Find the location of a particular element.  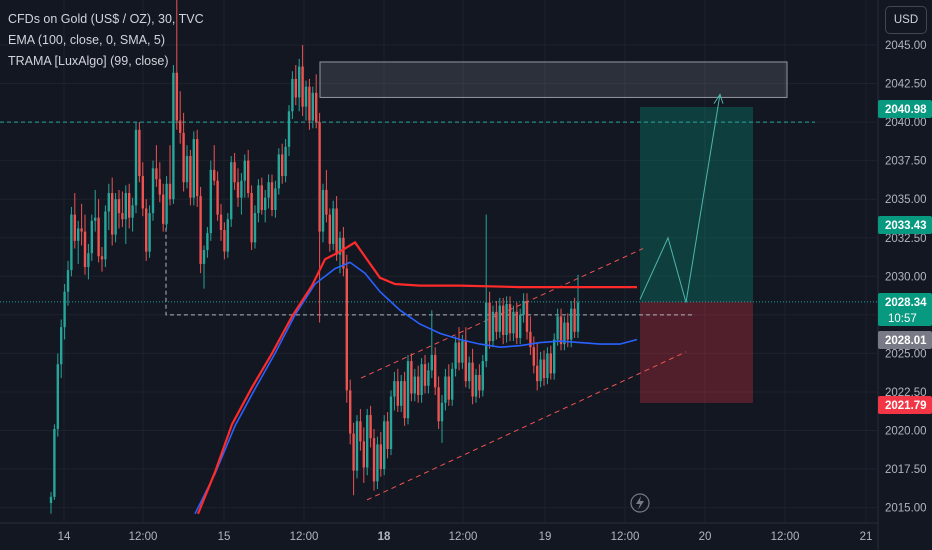

y-tick-label: 2017.50 is located at coordinates (906, 470).